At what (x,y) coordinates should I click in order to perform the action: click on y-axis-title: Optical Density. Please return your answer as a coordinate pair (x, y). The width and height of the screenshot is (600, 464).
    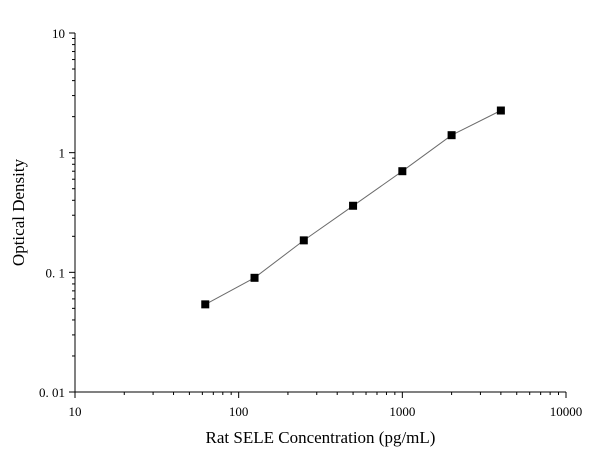
    Looking at the image, I should click on (18, 212).